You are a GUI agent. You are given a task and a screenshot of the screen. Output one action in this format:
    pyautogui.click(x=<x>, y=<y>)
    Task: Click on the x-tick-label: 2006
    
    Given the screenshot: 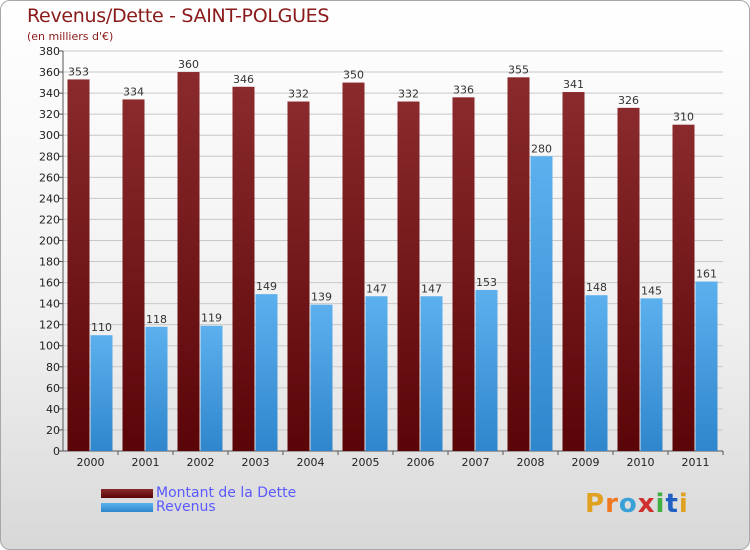 What is the action you would take?
    pyautogui.click(x=421, y=462)
    